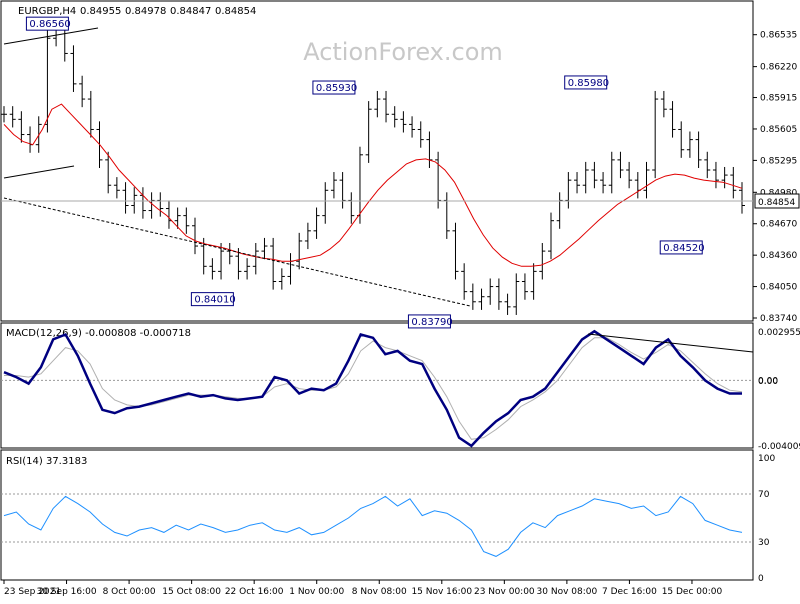 Image resolution: width=800 pixels, height=604 pixels. What do you see at coordinates (98, 333) in the screenshot?
I see `macd-title: MACD(12,26,9) -0.000808 -0.000718` at bounding box center [98, 333].